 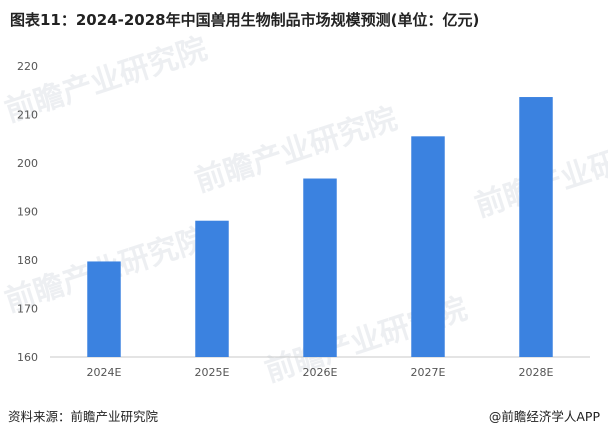 What do you see at coordinates (27, 357) in the screenshot?
I see `y-tick-label: 160` at bounding box center [27, 357].